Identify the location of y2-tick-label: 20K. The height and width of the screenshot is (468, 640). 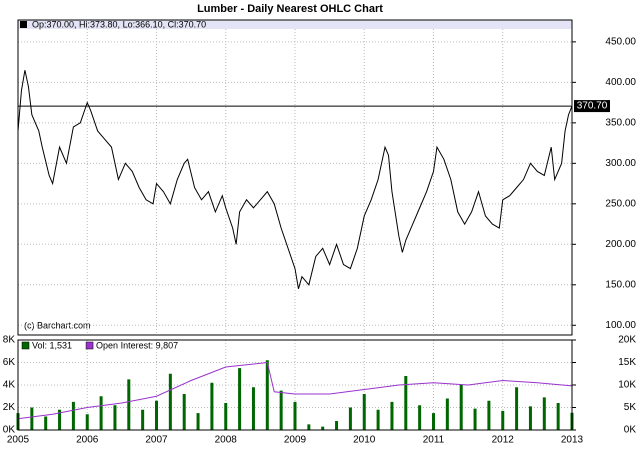
(627, 340).